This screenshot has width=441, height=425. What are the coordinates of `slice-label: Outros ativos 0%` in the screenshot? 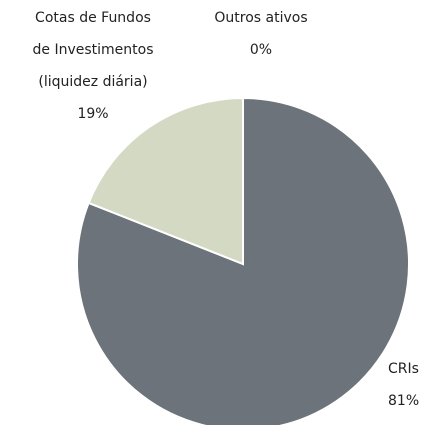 It's located at (261, 34).